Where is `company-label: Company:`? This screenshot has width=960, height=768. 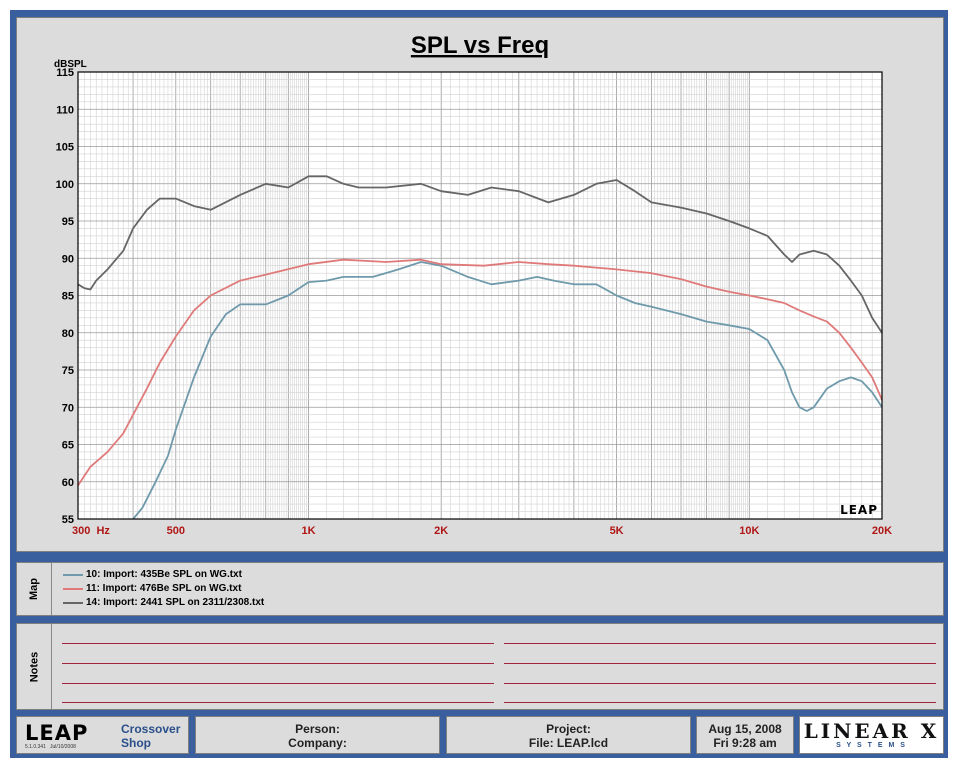
company-label: Company: is located at coordinates (317, 743).